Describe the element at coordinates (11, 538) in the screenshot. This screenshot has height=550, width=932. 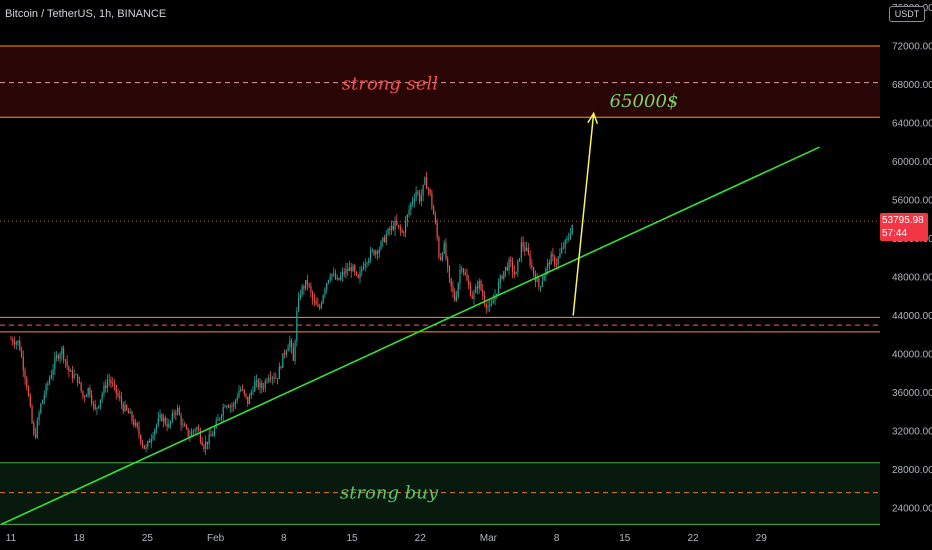
I see `x-tick-label: 11` at that location.